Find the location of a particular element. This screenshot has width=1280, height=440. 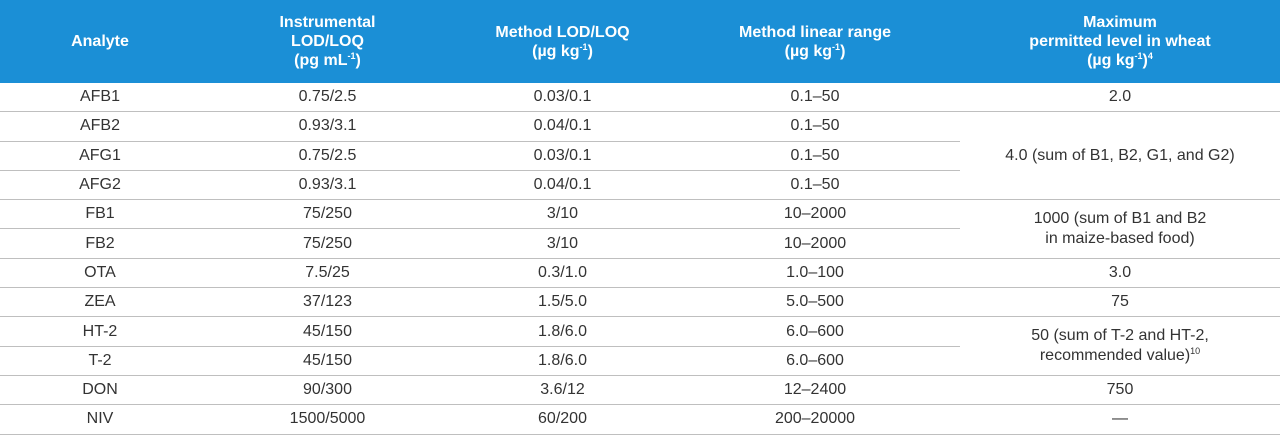

text-line: 50 (sum of T-2 and HT-2, is located at coordinates (1120, 336).